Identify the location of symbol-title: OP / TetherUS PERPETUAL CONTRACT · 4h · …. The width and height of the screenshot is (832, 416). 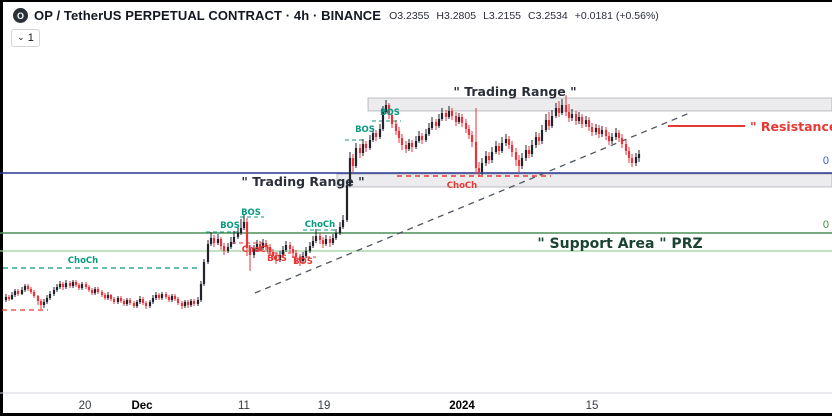
(208, 15).